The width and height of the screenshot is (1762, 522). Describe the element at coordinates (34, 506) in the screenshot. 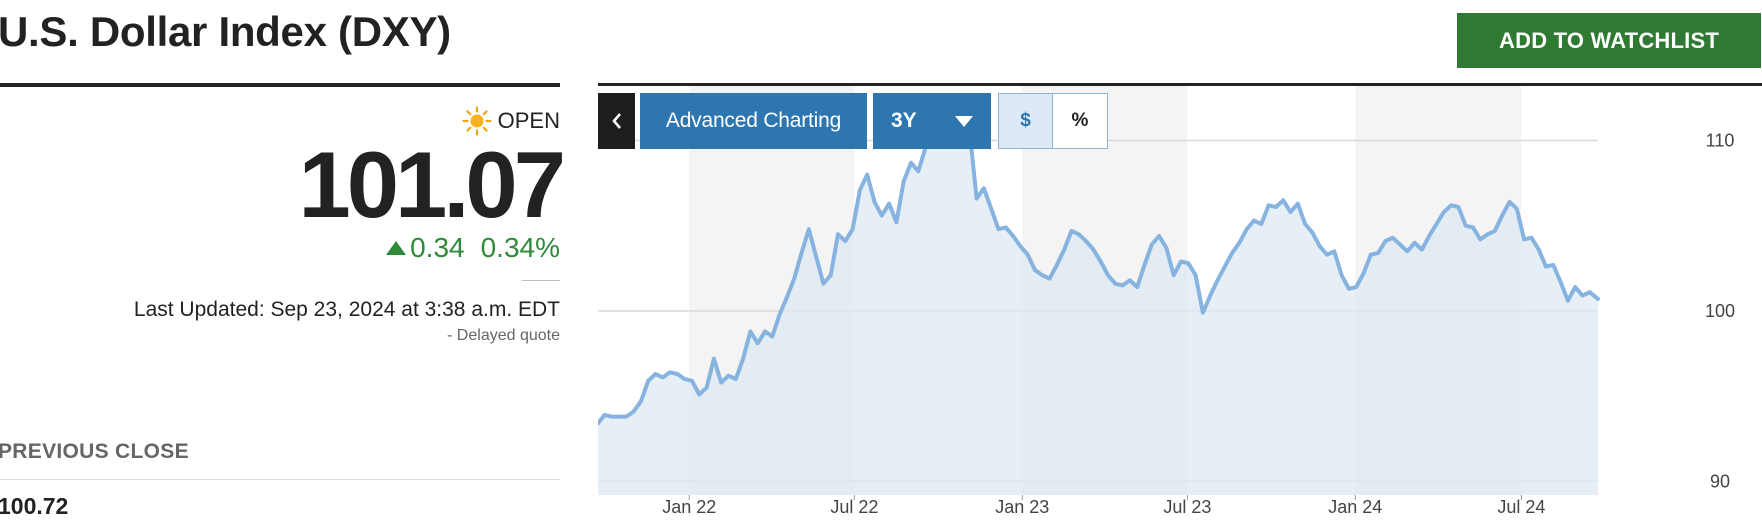

I see `previous-close-value: 100.72` at that location.